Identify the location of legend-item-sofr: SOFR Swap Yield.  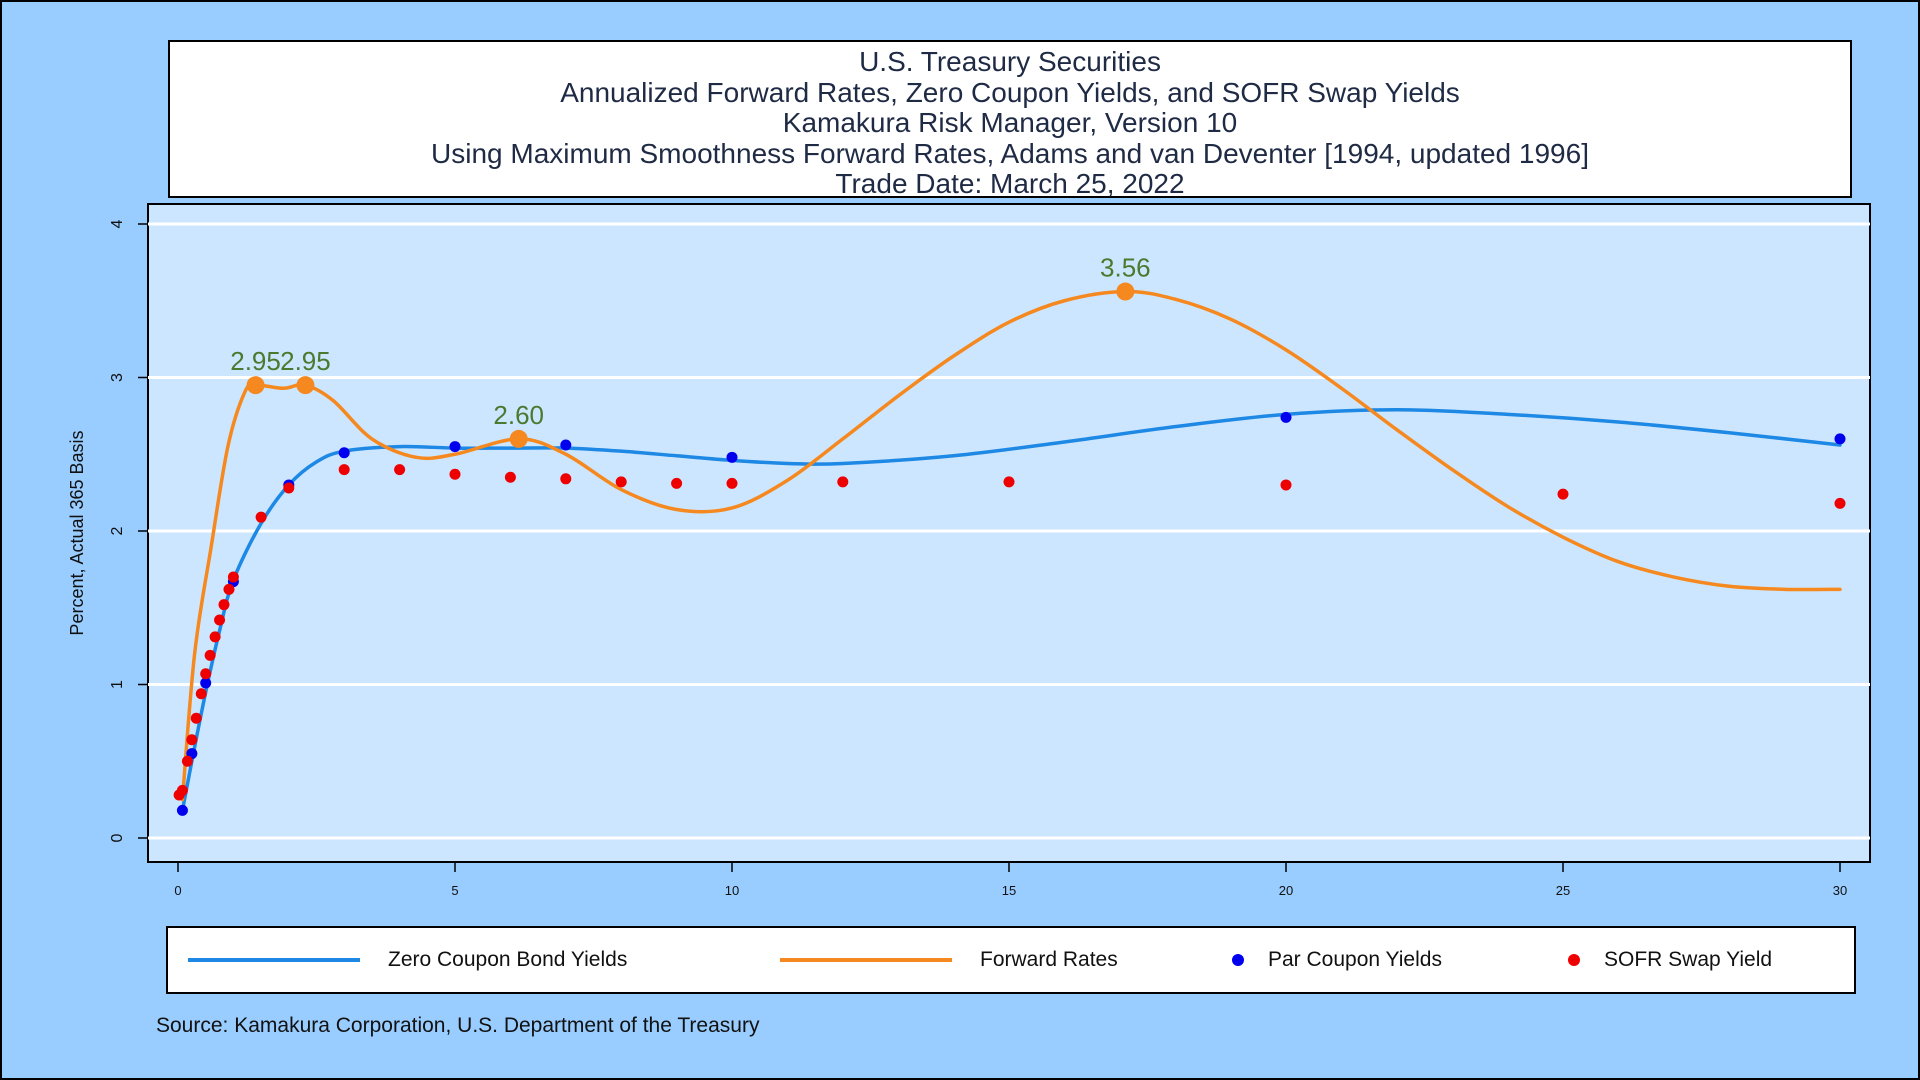
(1670, 960).